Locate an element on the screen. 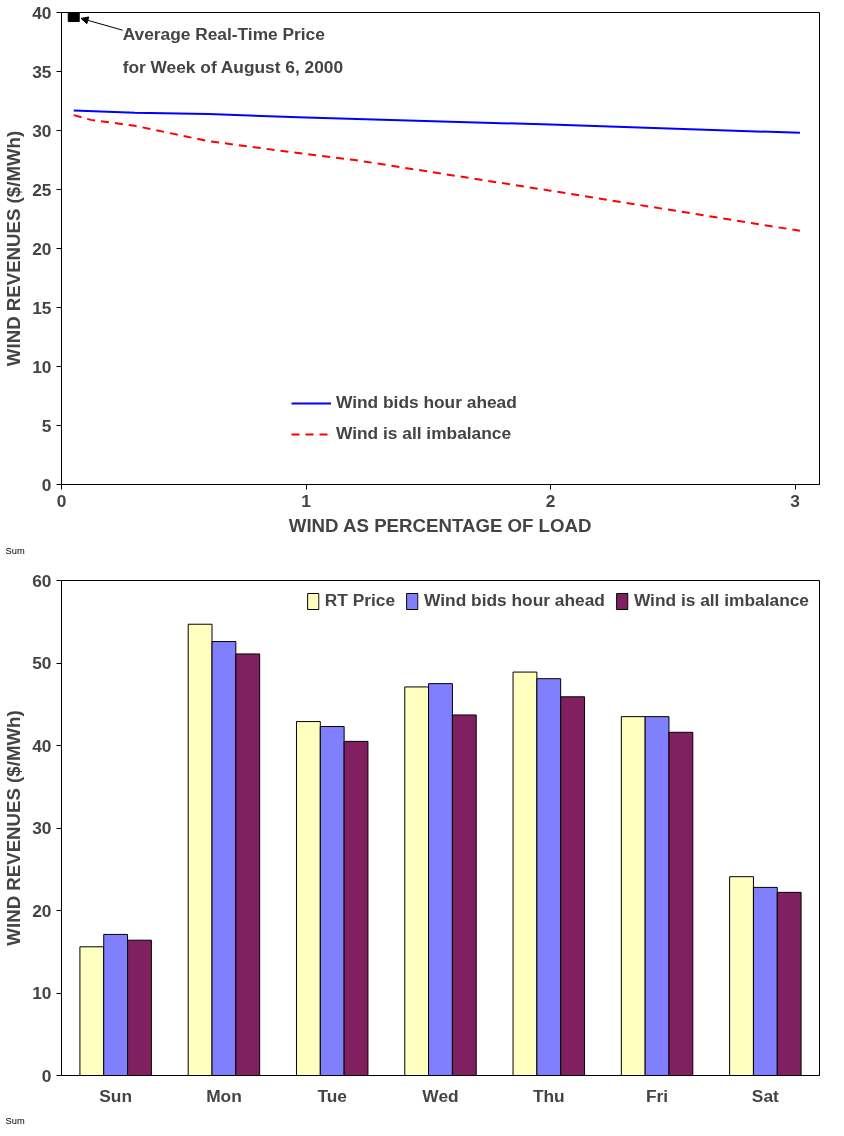 The height and width of the screenshot is (1136, 844). annotation: Average Real-Time Price for Week of August 6, 2000 is located at coordinates (233, 50).